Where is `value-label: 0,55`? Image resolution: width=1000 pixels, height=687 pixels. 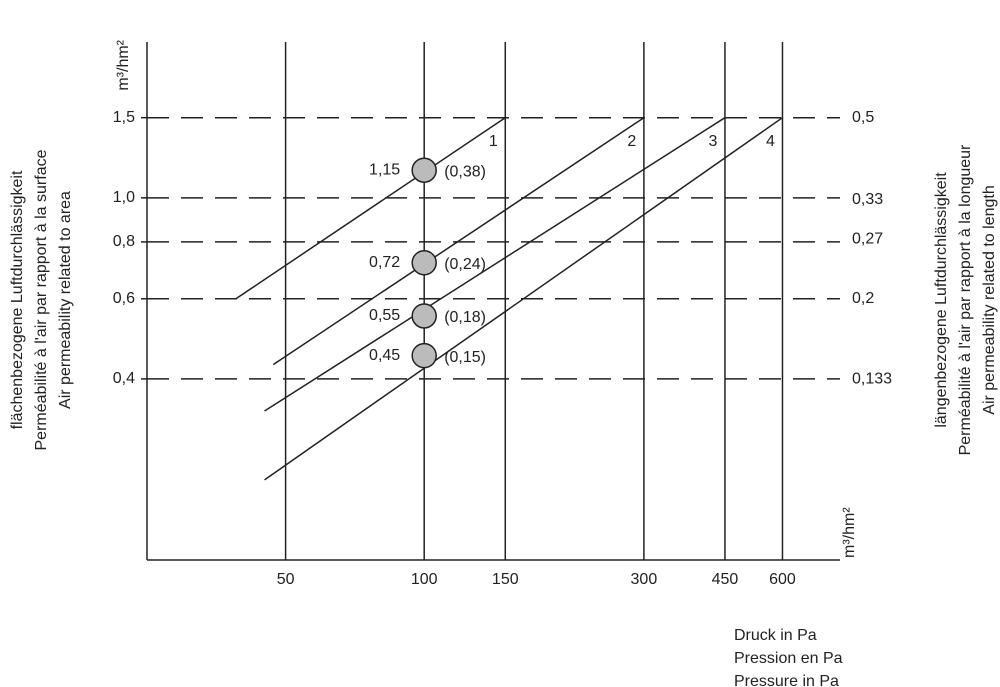 value-label: 0,55 is located at coordinates (384, 315).